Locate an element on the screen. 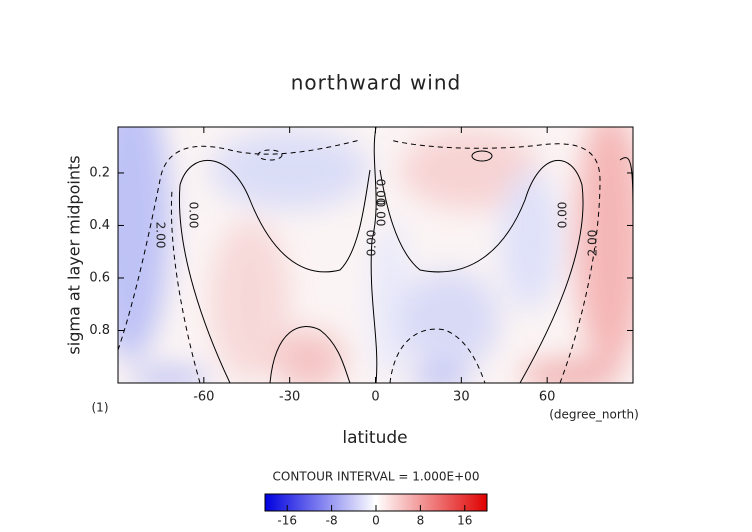  colorbar-tick-label: 0 is located at coordinates (376, 521).